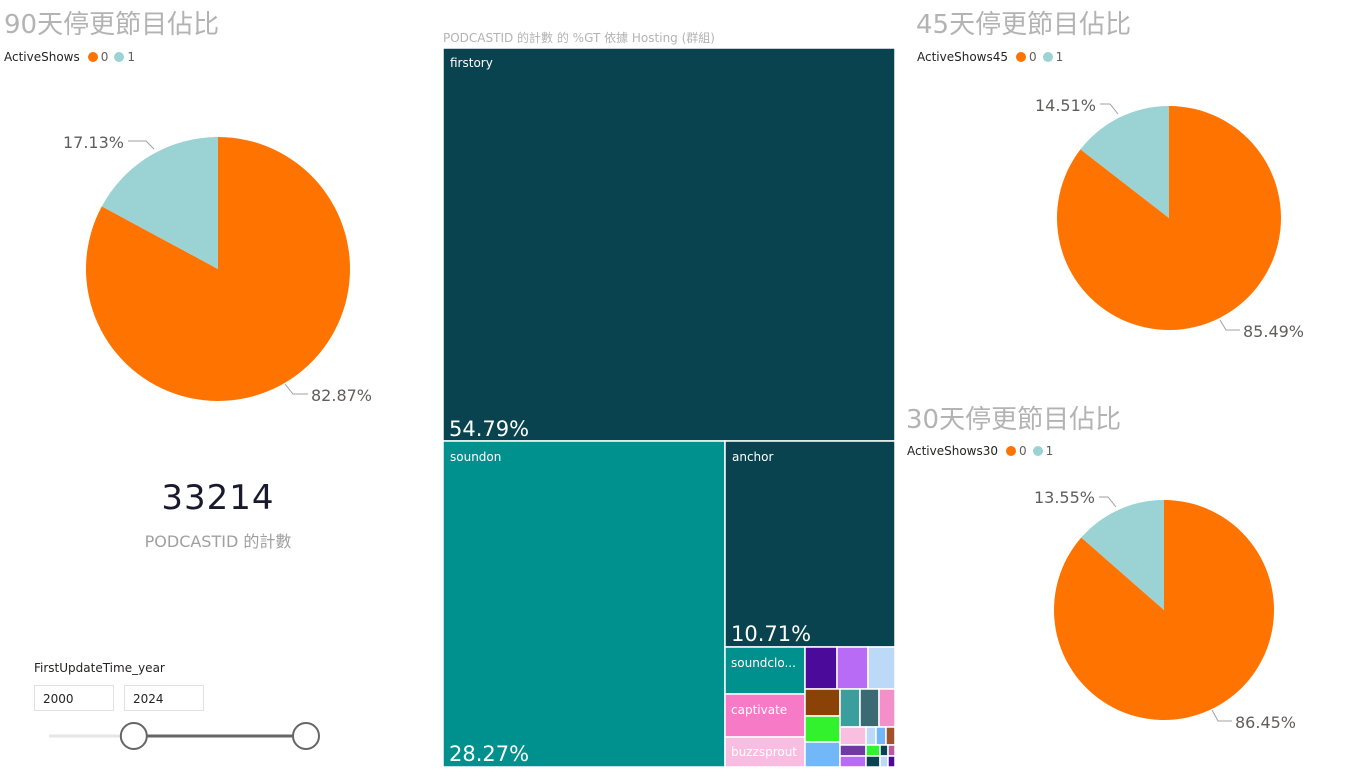 The height and width of the screenshot is (780, 1348). Describe the element at coordinates (471, 63) in the screenshot. I see `tile-firstory-label: firstory` at that location.